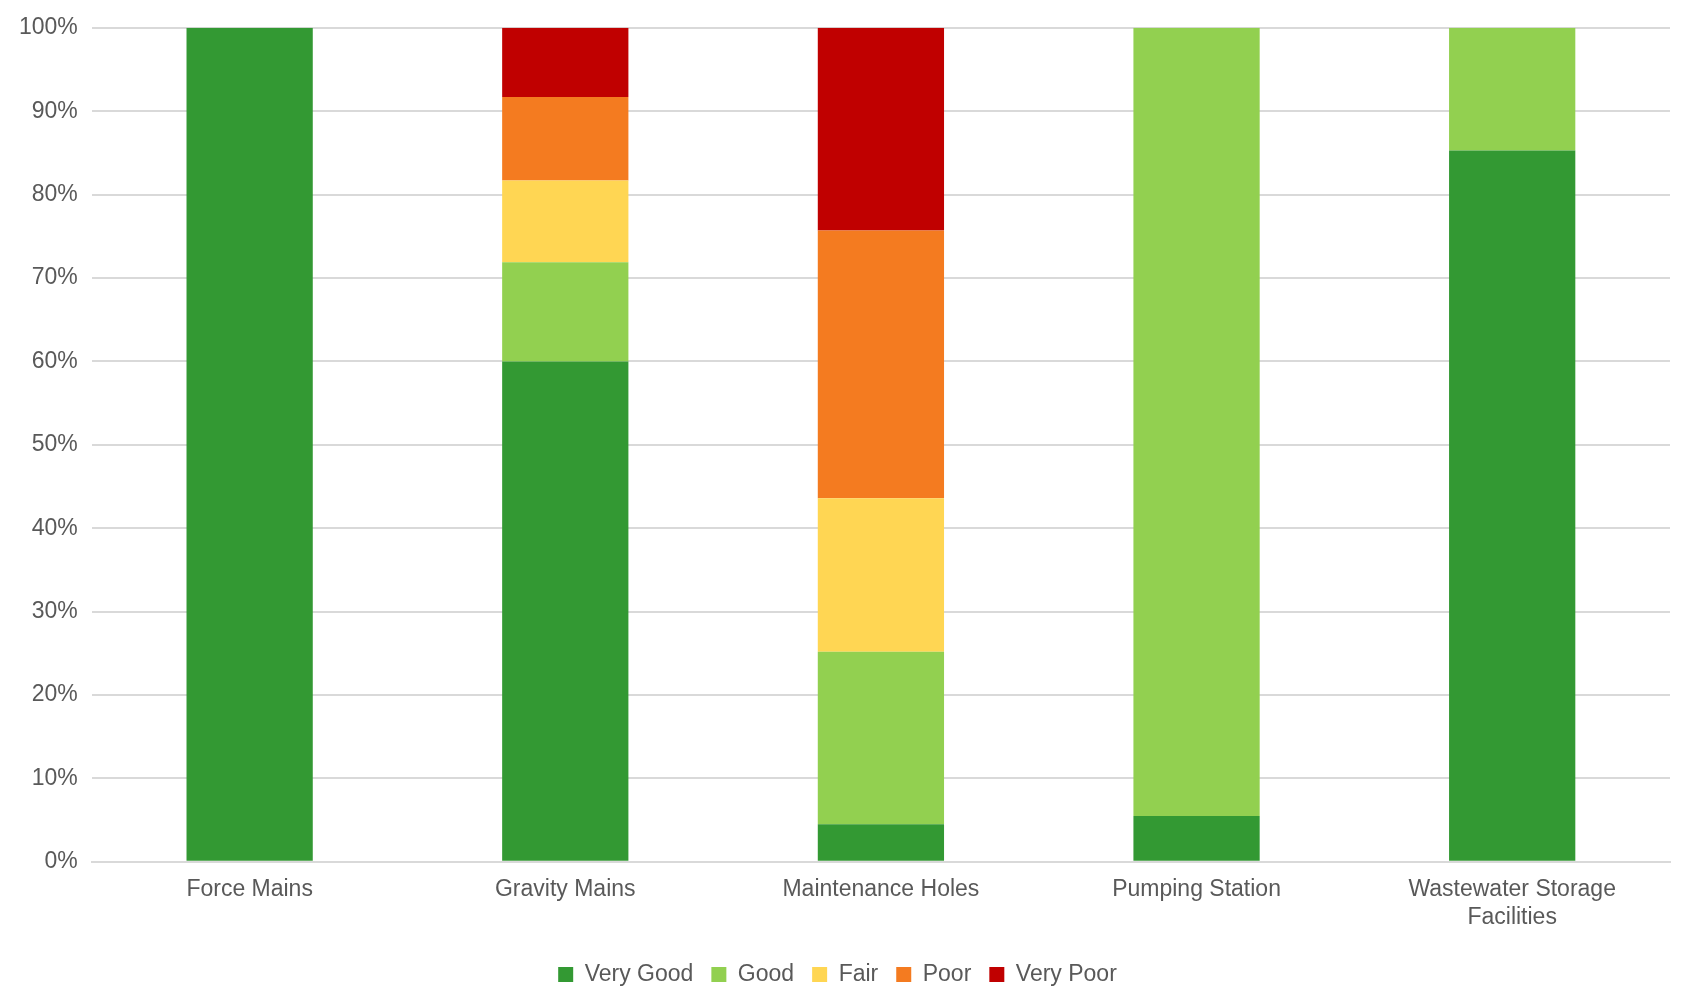 The width and height of the screenshot is (1690, 1006). I want to click on x-tick-label: Wastewater Storage Facilities, so click(1512, 901).